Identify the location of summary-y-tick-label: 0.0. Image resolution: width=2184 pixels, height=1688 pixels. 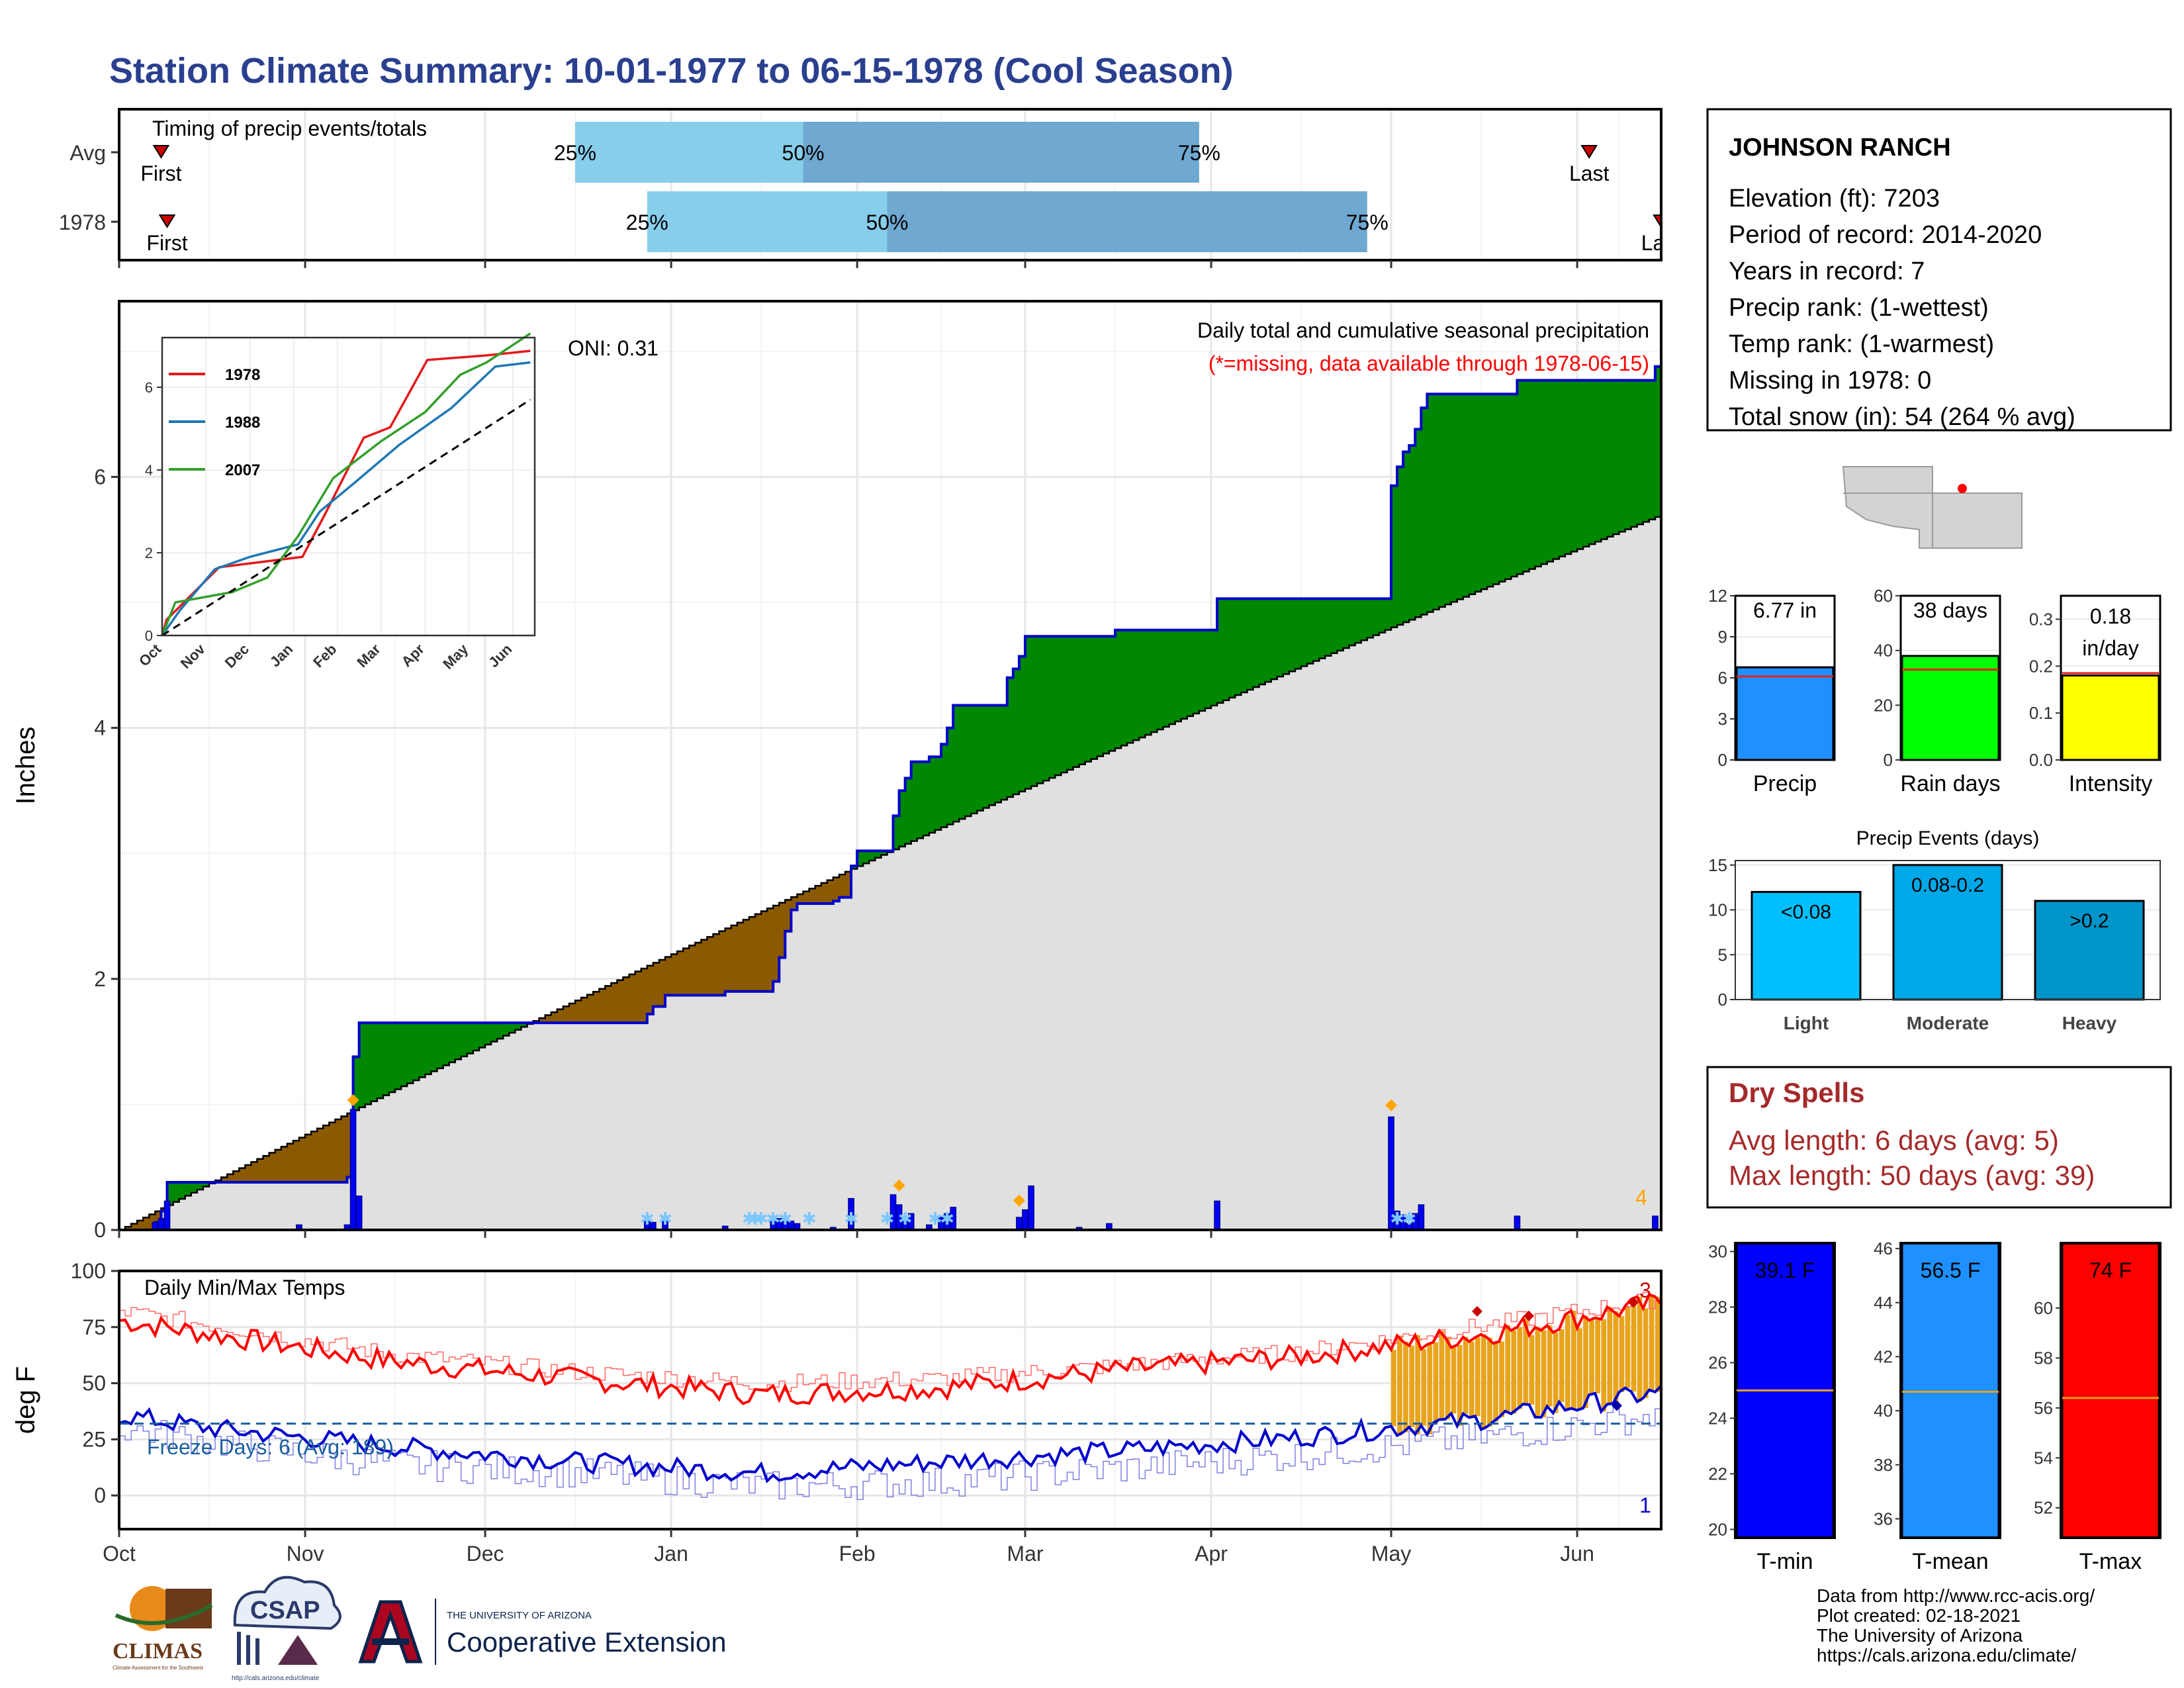
(2041, 760).